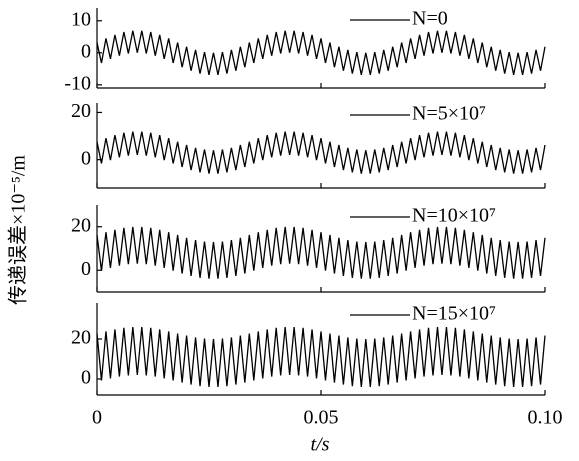 This screenshot has width=579, height=461. Describe the element at coordinates (81, 19) in the screenshot. I see `y-tick-label: 10` at that location.